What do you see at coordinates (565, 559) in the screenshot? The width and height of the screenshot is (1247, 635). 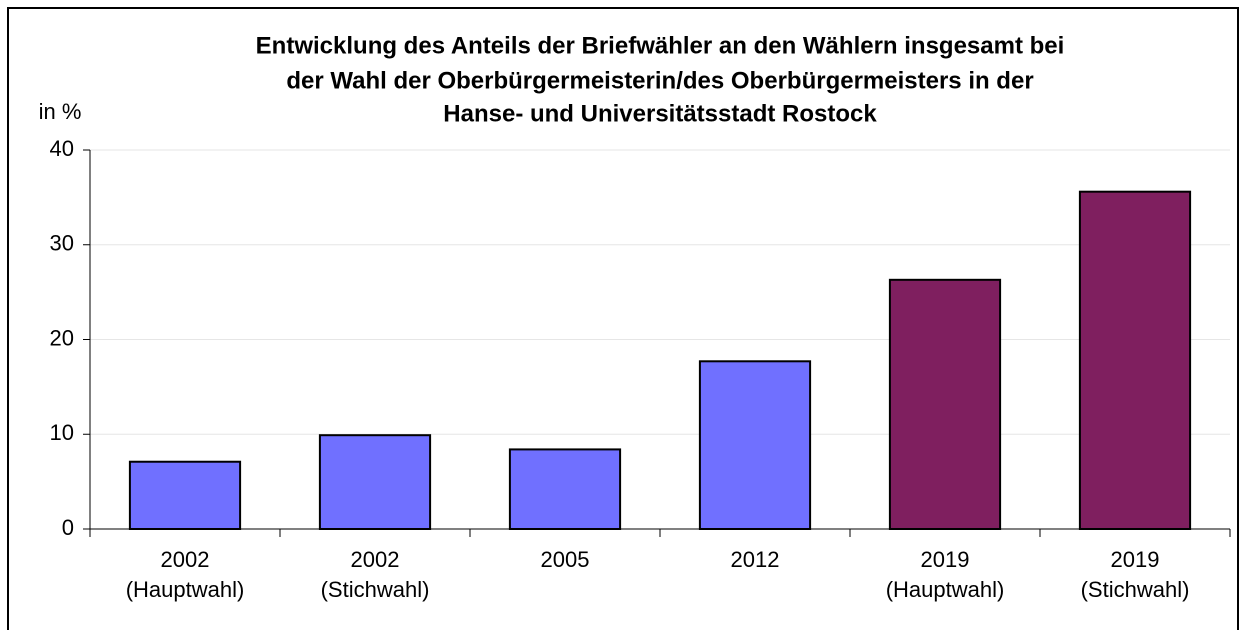 I see `x-tick-label: 2005` at bounding box center [565, 559].